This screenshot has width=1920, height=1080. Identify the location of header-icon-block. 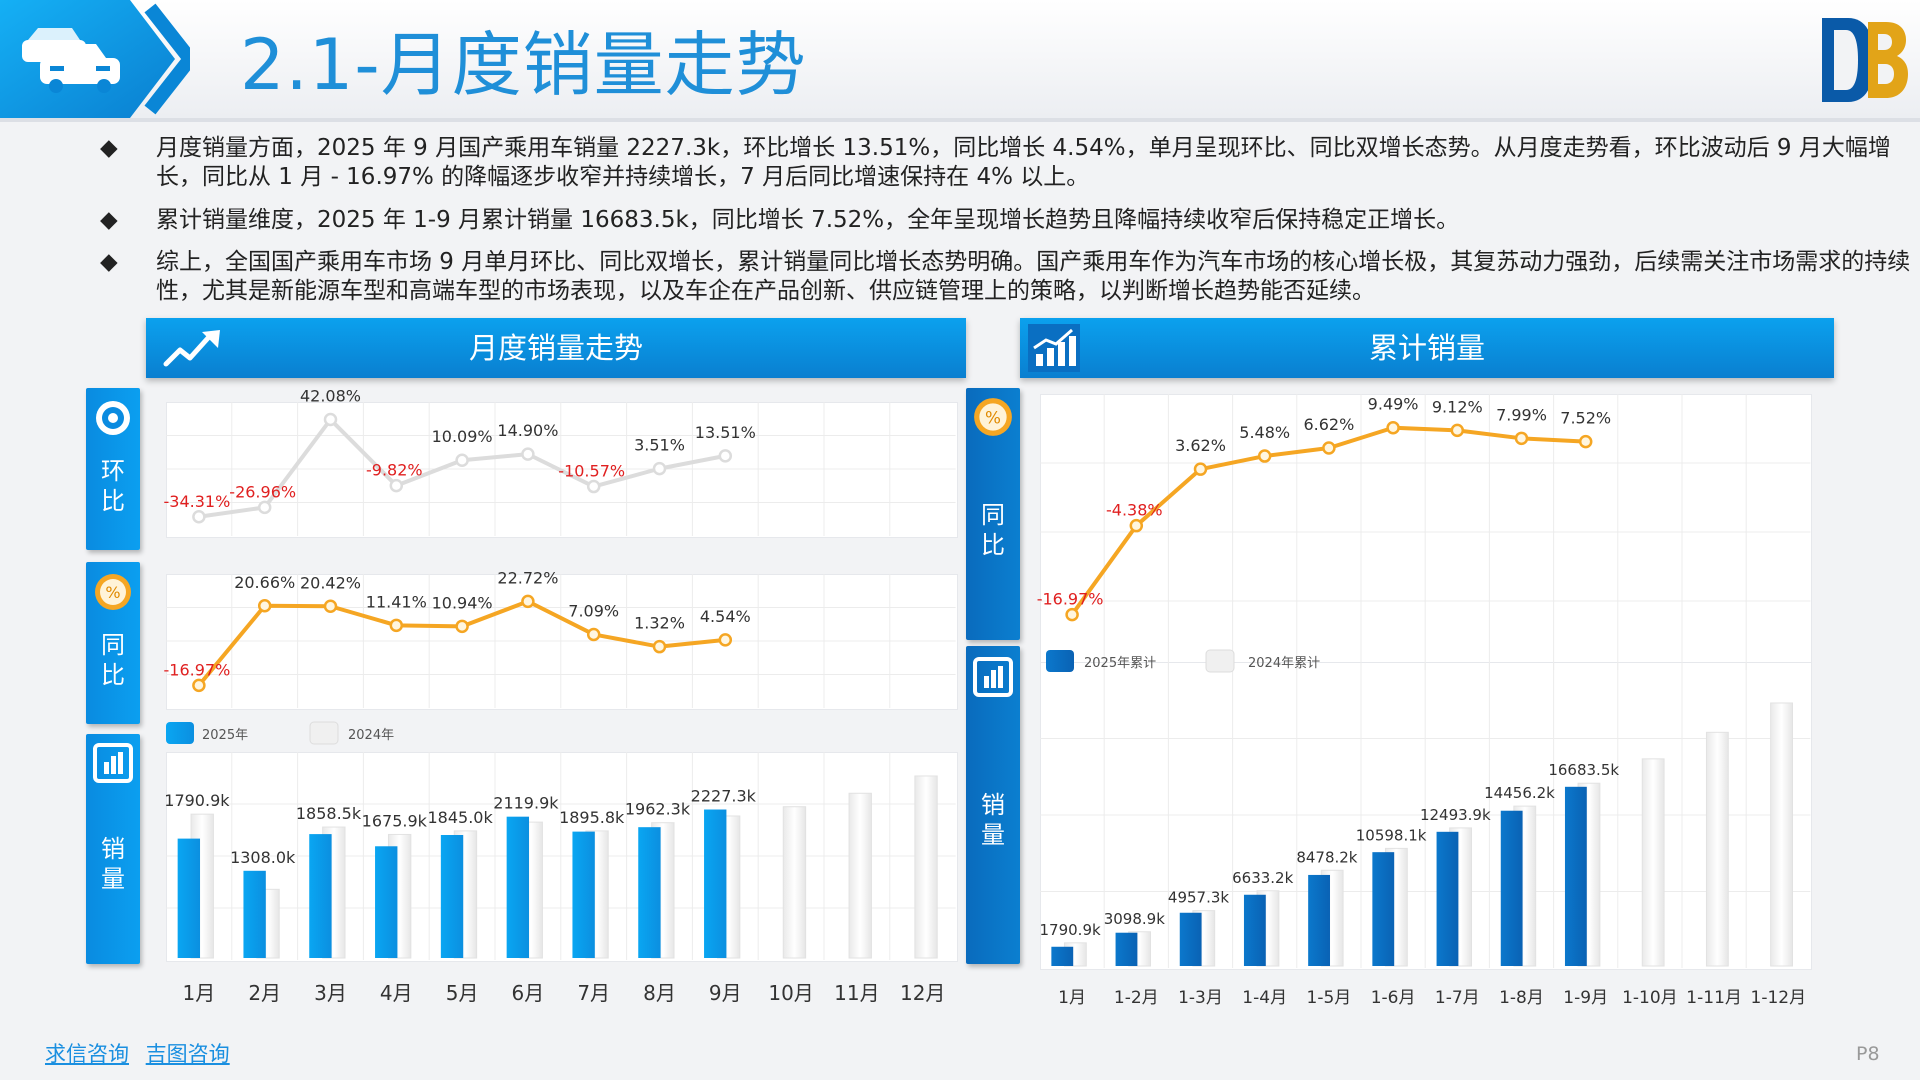
(95, 59).